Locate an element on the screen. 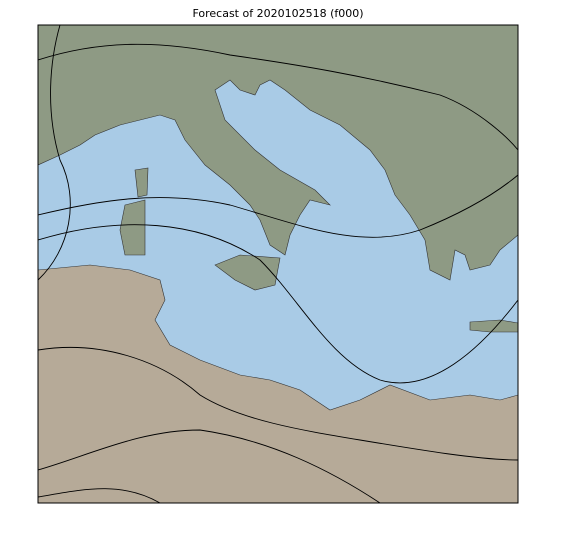 Image resolution: width=576 pixels, height=533 pixels. land-corsica is located at coordinates (141, 182).